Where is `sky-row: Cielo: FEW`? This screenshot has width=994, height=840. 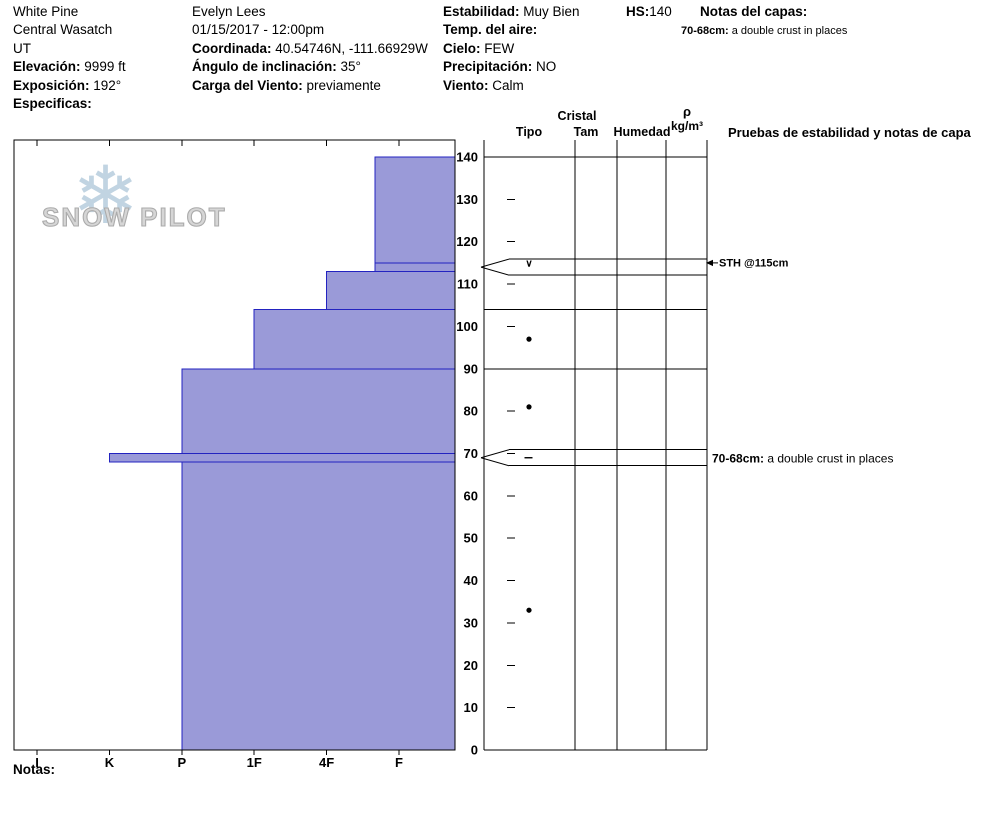 sky-row: Cielo: FEW is located at coordinates (511, 49).